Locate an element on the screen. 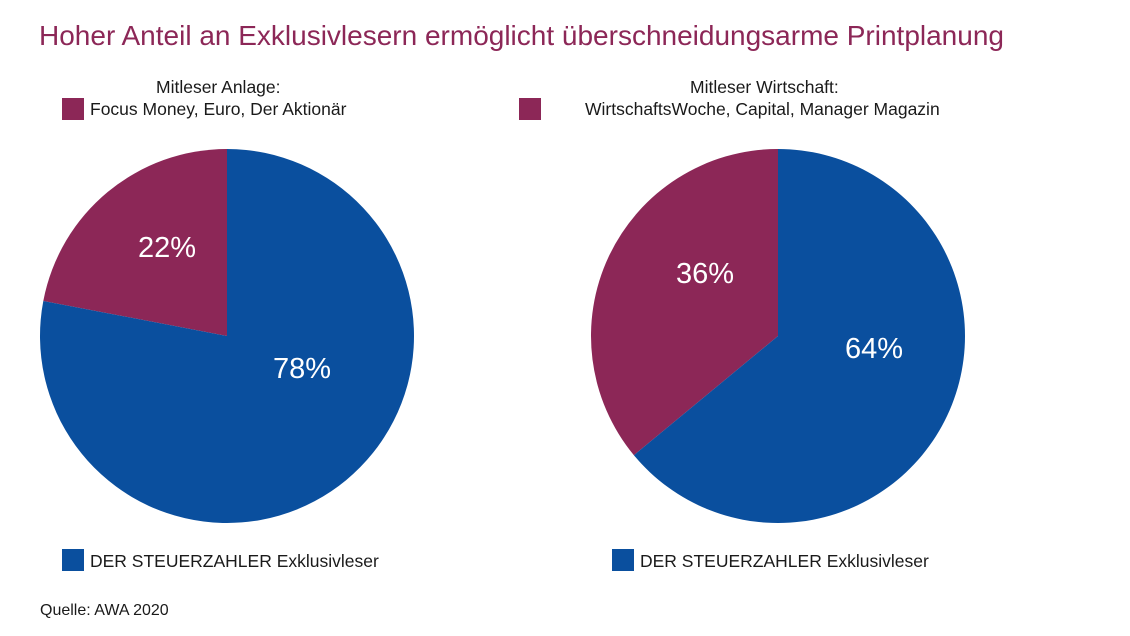 Image resolution: width=1130 pixels, height=636 pixels. legend-swatch-overlap-left is located at coordinates (73, 109).